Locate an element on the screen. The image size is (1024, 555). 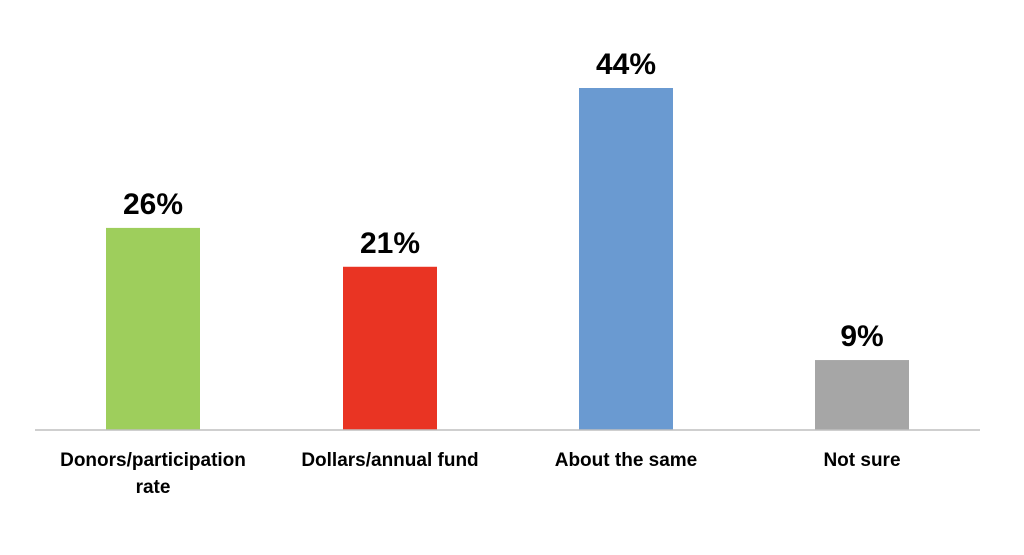
data-label-2: 21% is located at coordinates (390, 243).